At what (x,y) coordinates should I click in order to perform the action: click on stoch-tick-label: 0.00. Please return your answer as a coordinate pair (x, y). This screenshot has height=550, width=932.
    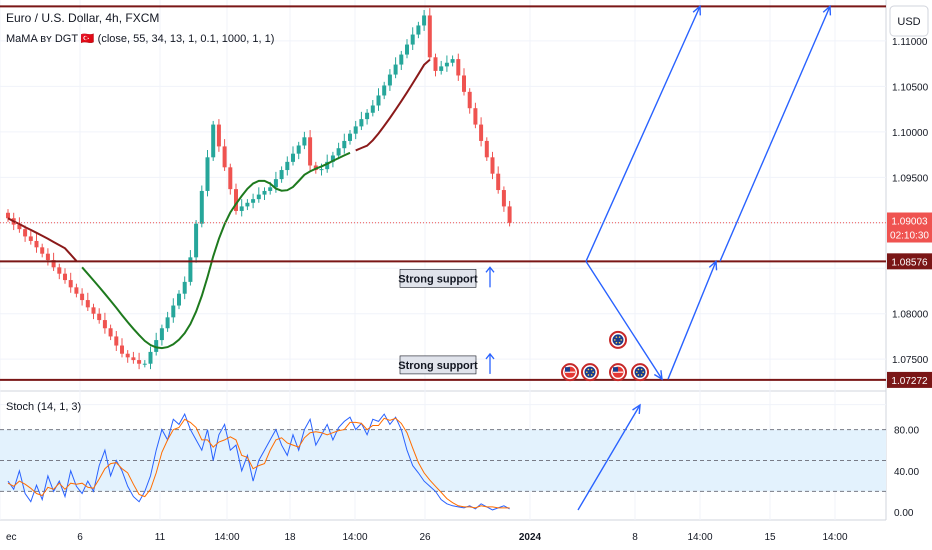
    Looking at the image, I should click on (904, 513).